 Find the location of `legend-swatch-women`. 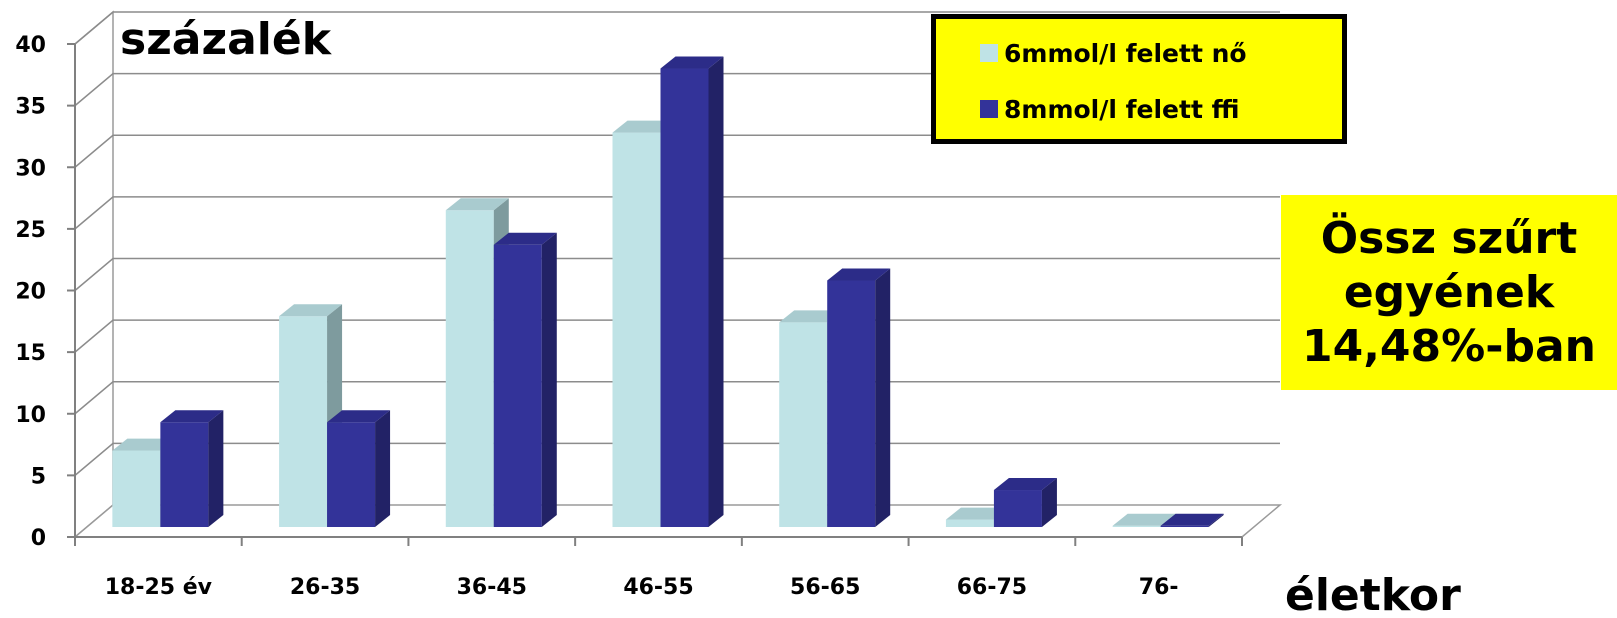

legend-swatch-women is located at coordinates (989, 53).